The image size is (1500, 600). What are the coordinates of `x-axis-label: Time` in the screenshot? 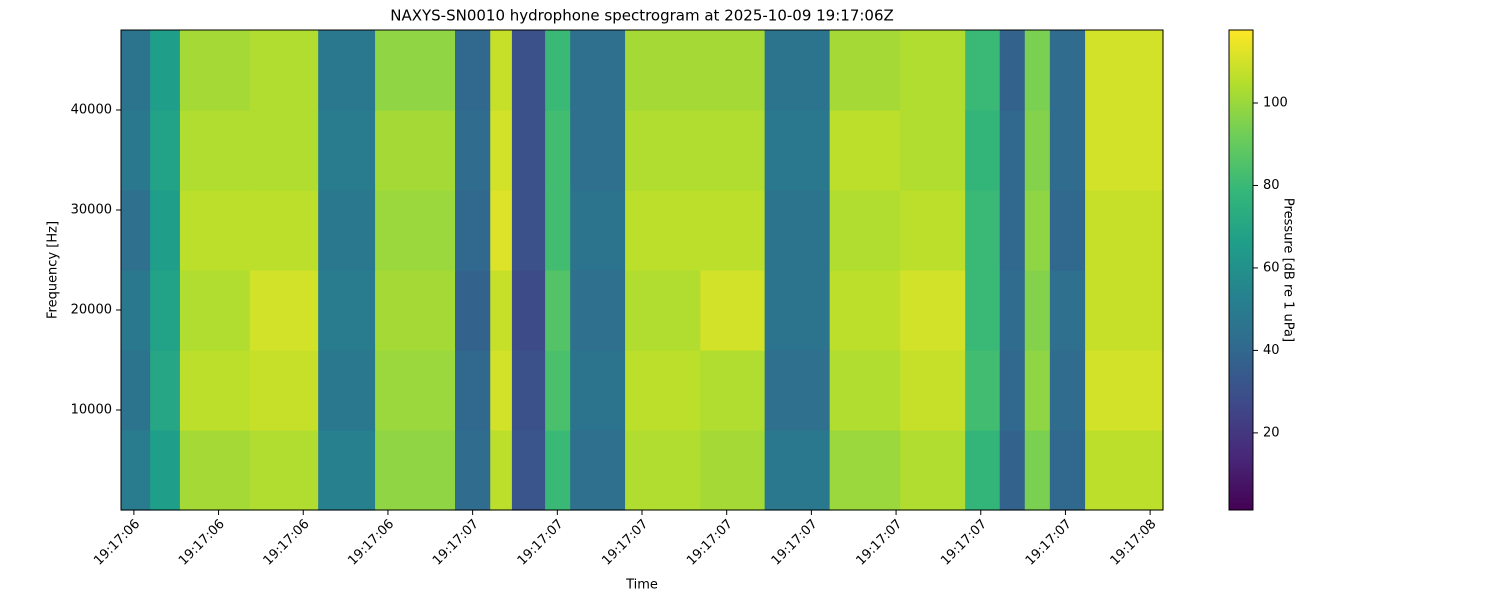 It's located at (641, 585).